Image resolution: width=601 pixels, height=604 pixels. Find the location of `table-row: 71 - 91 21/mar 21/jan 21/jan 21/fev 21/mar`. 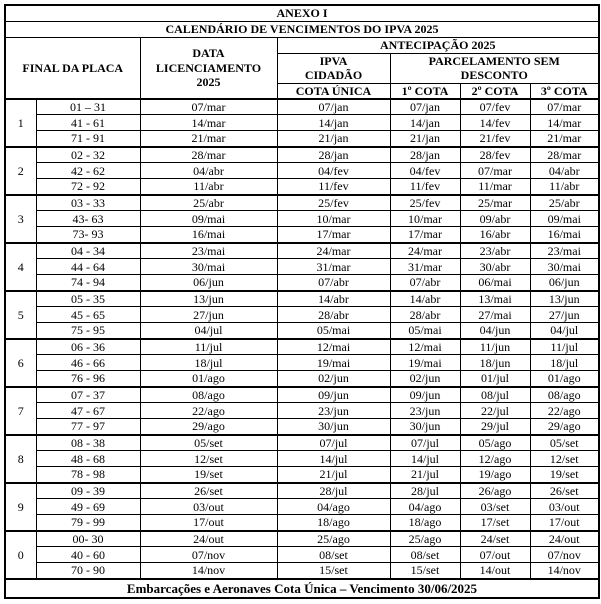

table-row: 71 - 91 21/mar 21/jan 21/jan 21/fev 21/mar is located at coordinates (302, 139).